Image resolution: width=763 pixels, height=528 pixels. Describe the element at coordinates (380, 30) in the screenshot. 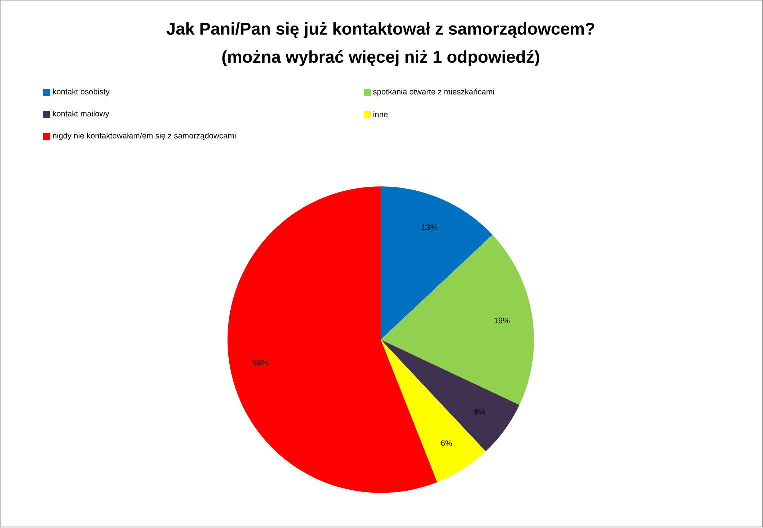

I see `chart-title: Jak Pani/Pan się już kontaktował z samorządowcem?` at that location.